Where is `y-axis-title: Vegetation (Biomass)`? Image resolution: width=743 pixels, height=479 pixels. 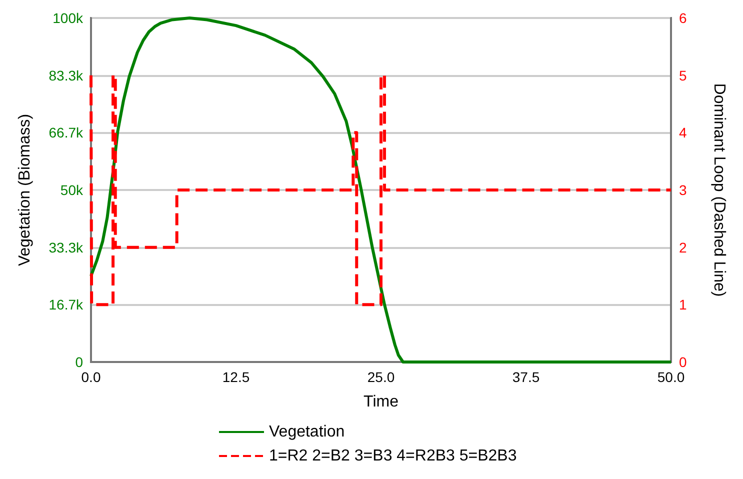 y-axis-title: Vegetation (Biomass) is located at coordinates (25, 190).